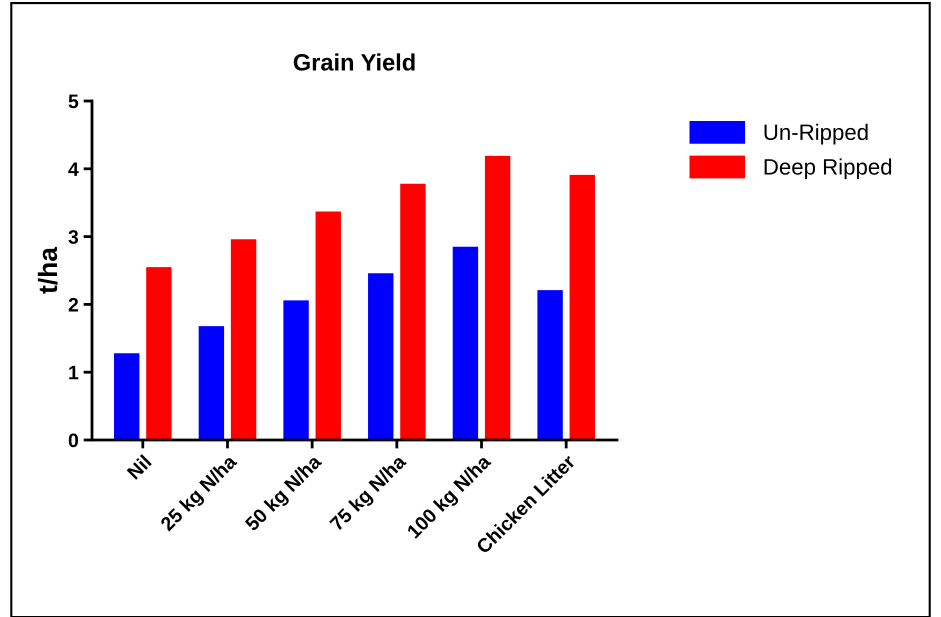 This screenshot has height=617, width=941. Describe the element at coordinates (48, 270) in the screenshot. I see `y-axis-title: t/ha` at that location.